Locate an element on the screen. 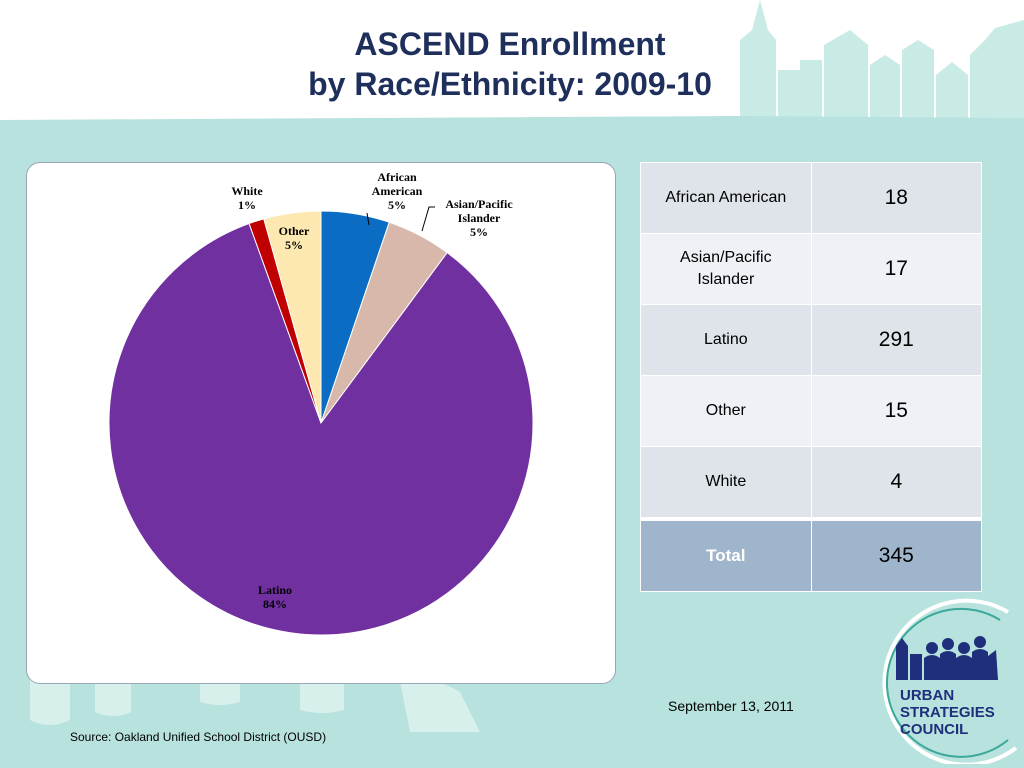  table-total-value: 345 is located at coordinates (896, 554).